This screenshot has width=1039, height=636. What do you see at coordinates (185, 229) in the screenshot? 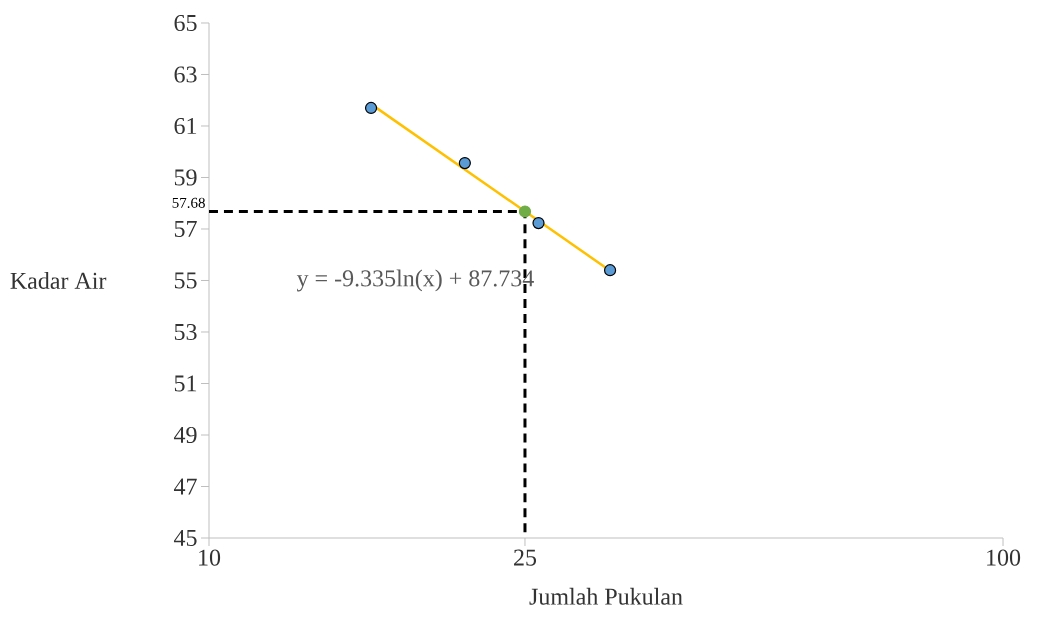
I see `y-tick-label: 57` at bounding box center [185, 229].